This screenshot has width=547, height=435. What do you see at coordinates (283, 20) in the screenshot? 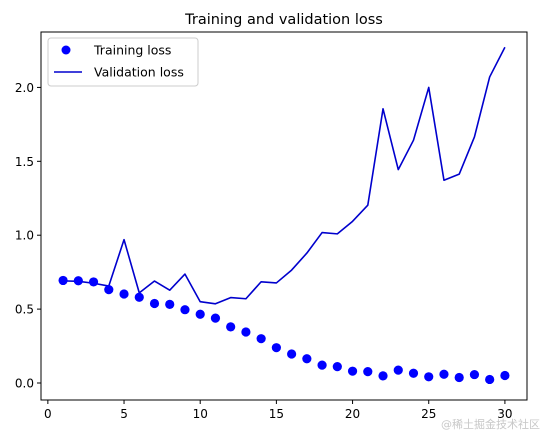
I see `chart-title: Training and validation loss` at bounding box center [283, 20].